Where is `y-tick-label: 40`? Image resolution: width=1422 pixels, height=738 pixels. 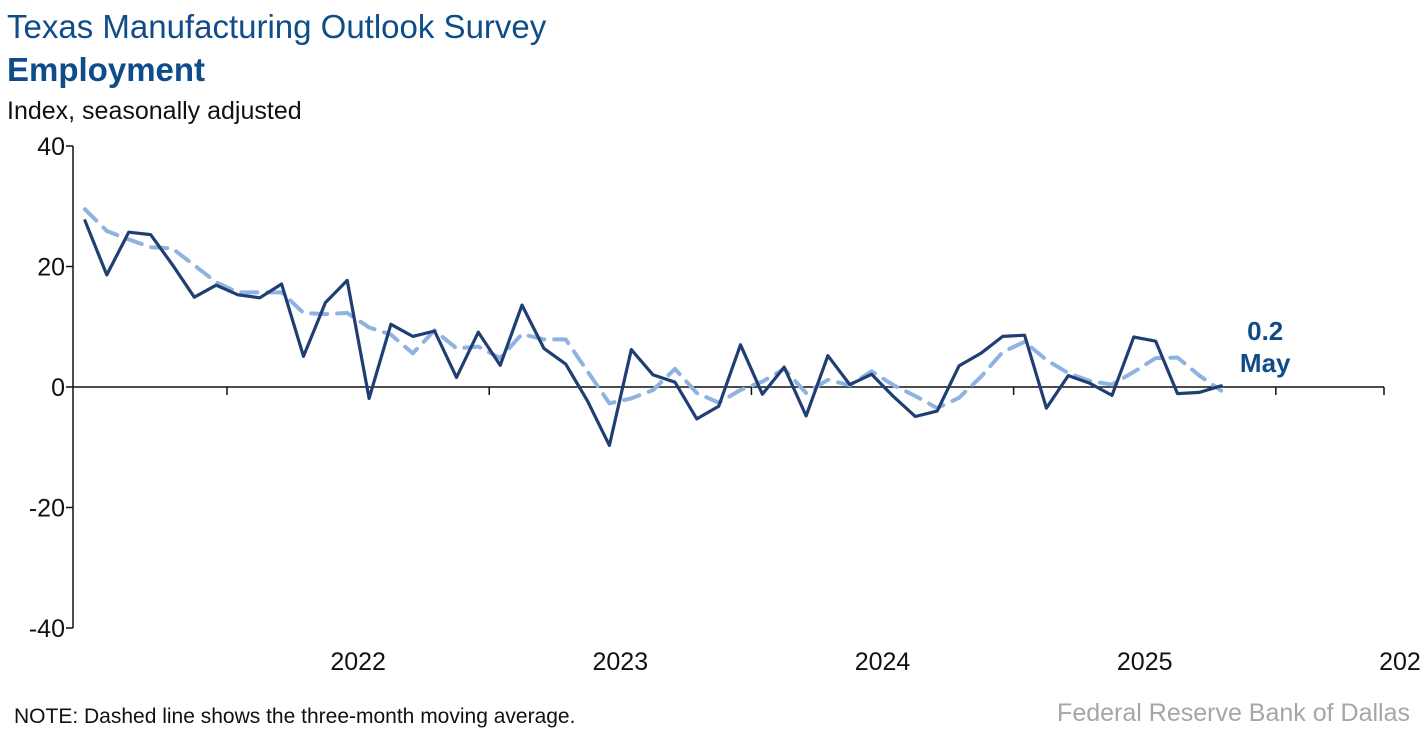 y-tick-label: 40 is located at coordinates (51, 147).